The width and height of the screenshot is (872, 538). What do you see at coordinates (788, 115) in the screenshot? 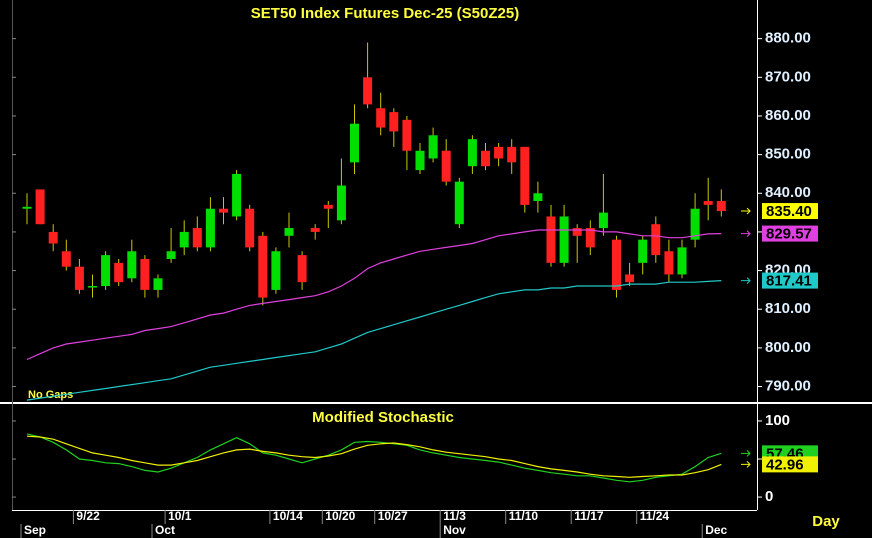
I see `y-tick-label: 860.00` at bounding box center [788, 115].